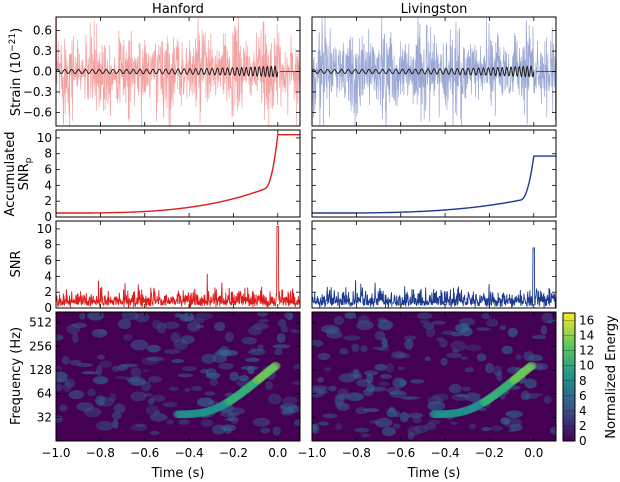 The height and width of the screenshot is (482, 620). What do you see at coordinates (434, 264) in the screenshot?
I see `livingston-snr-frame` at bounding box center [434, 264].